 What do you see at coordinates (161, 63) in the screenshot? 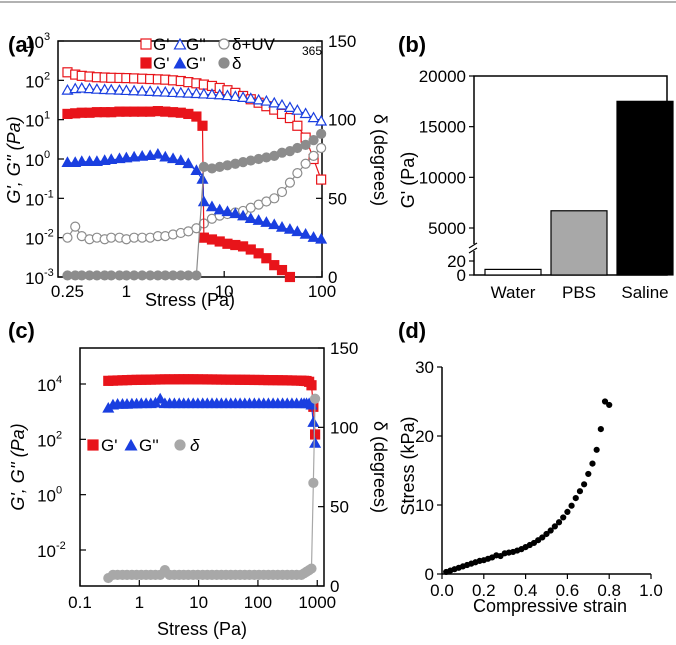
I see `a-legend-gp: G'` at bounding box center [161, 63].